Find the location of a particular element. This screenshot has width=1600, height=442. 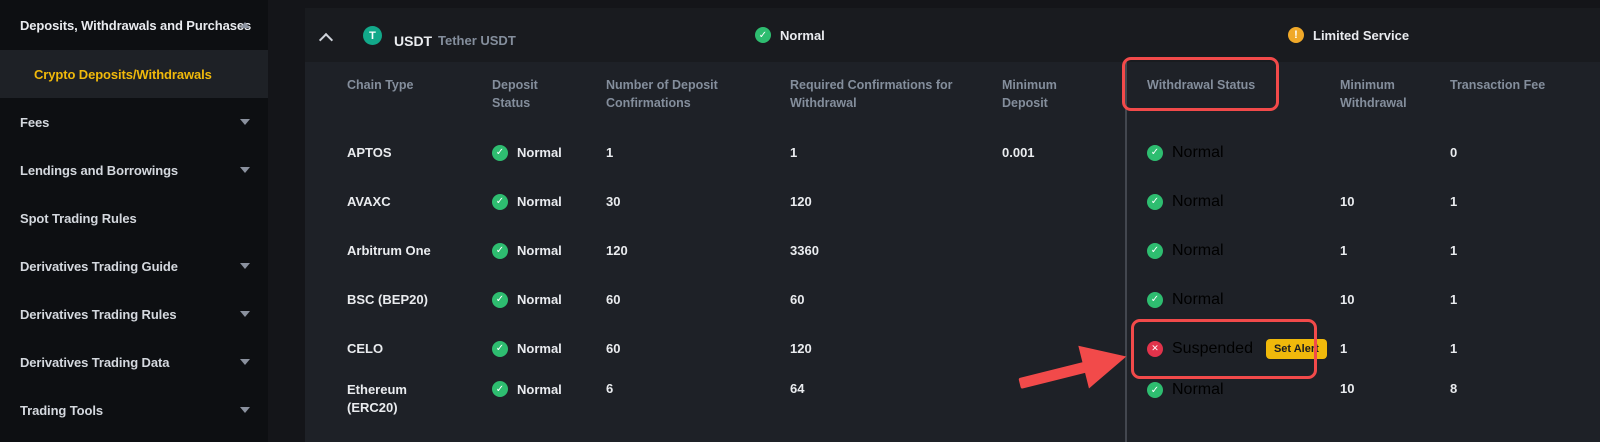

x-circle-icon: ✕ is located at coordinates (1155, 348).